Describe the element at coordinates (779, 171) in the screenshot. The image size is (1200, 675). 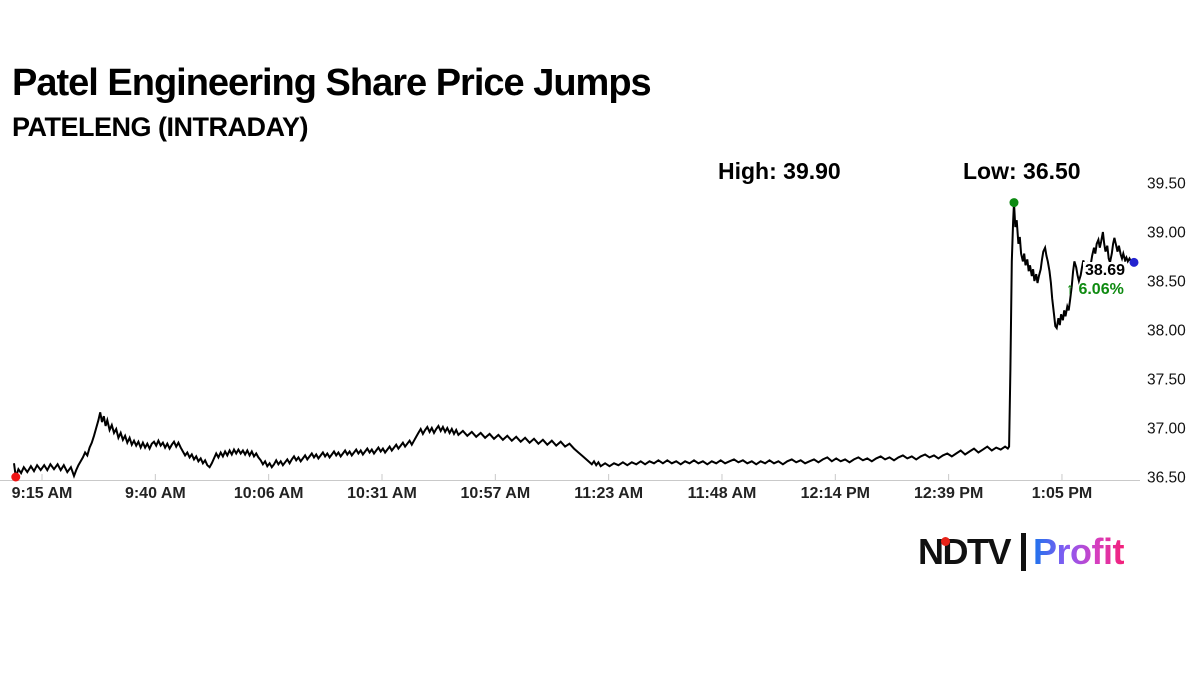
I see `high-annotation: High: 39.90` at that location.